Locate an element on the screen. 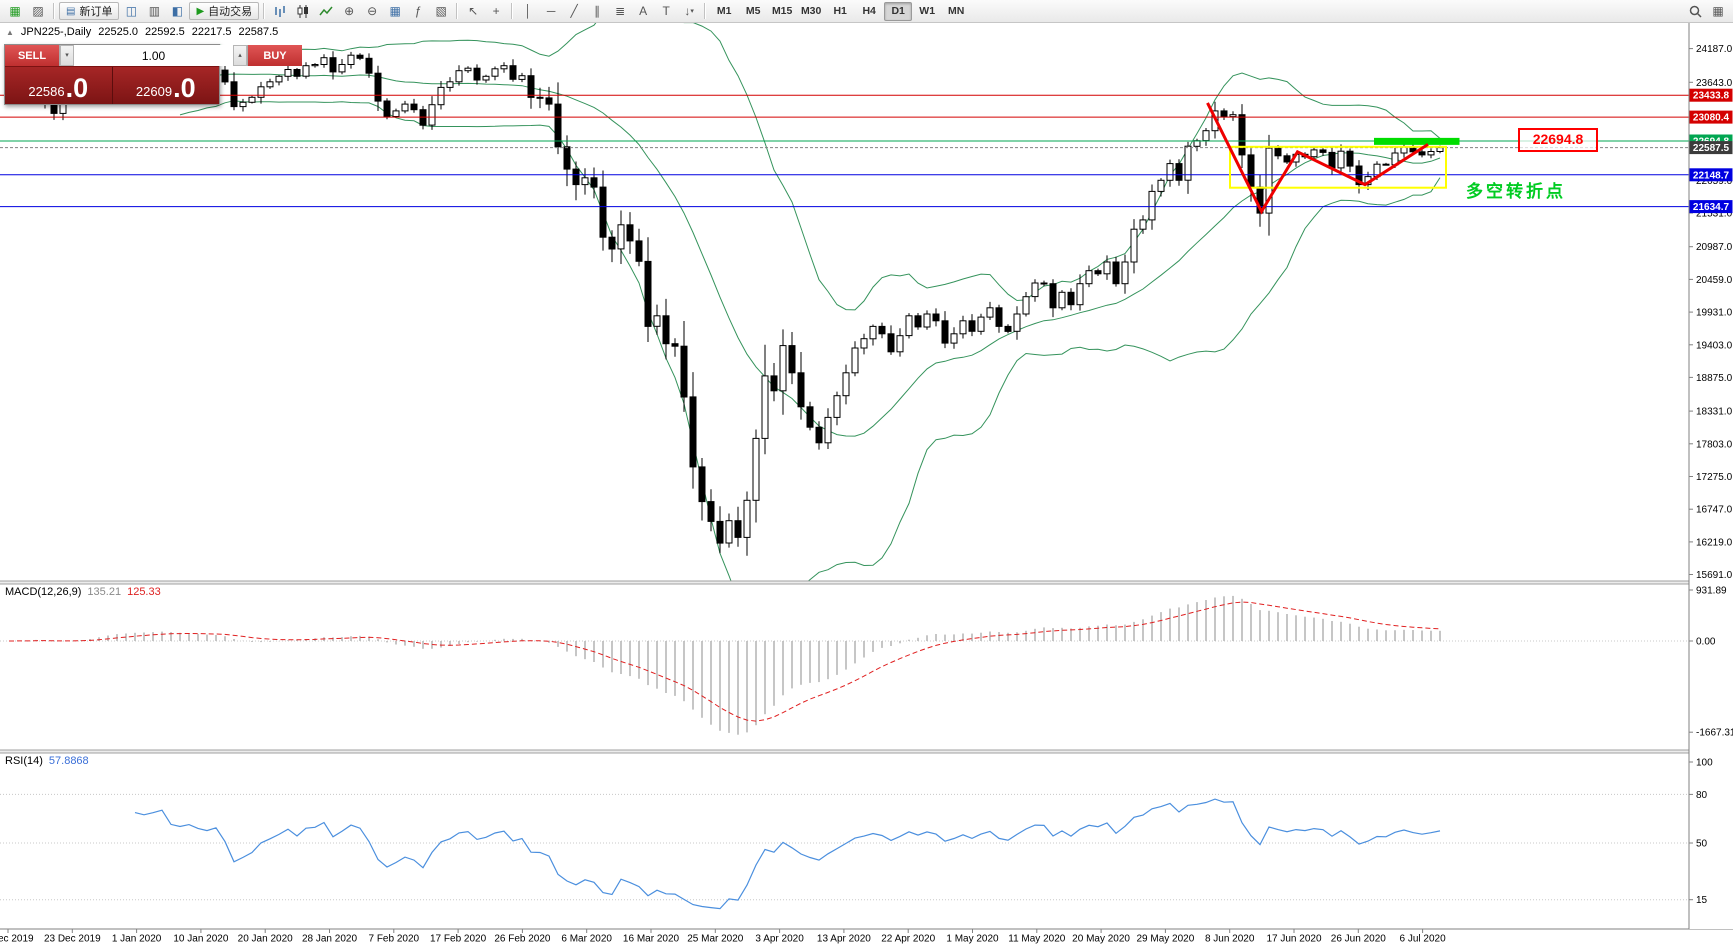 The image size is (1733, 951). indicators-icon: ƒ is located at coordinates (418, 11).